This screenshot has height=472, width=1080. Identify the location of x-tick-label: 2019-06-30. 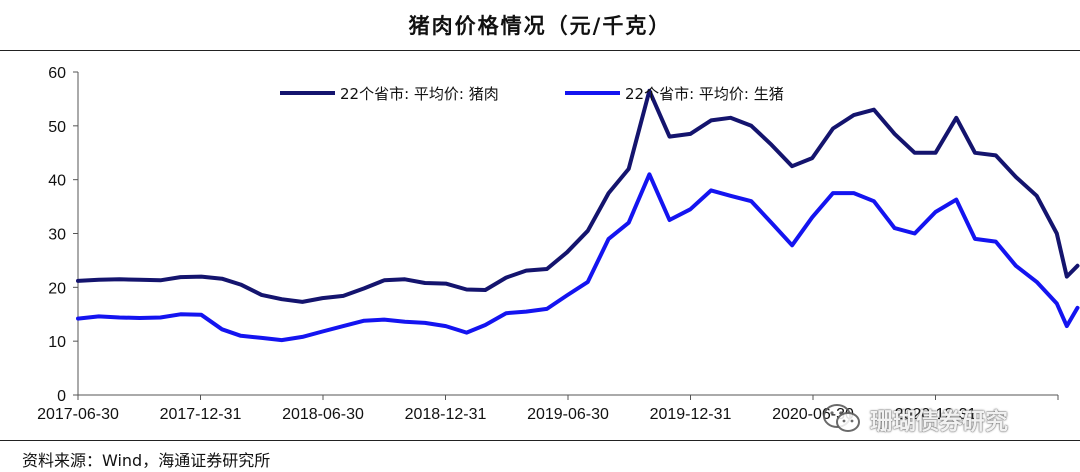
(568, 414).